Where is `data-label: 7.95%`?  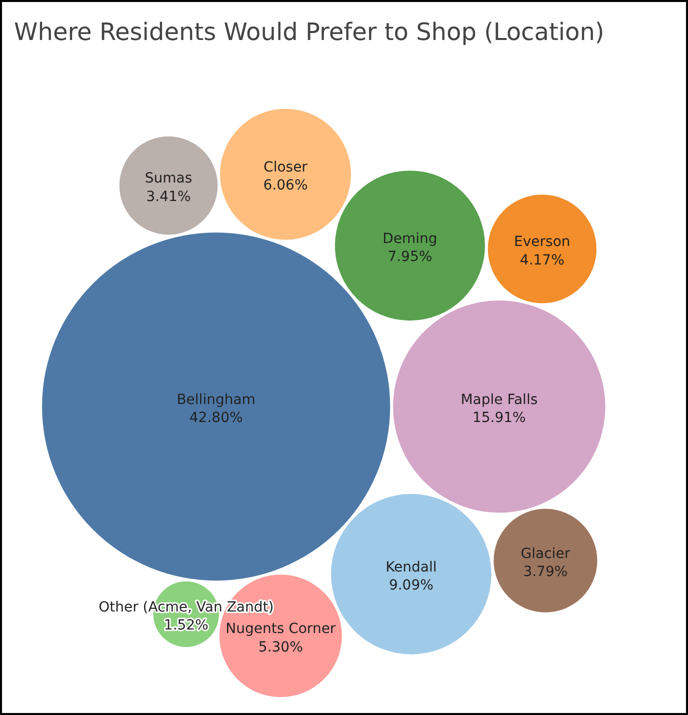
data-label: 7.95% is located at coordinates (410, 256).